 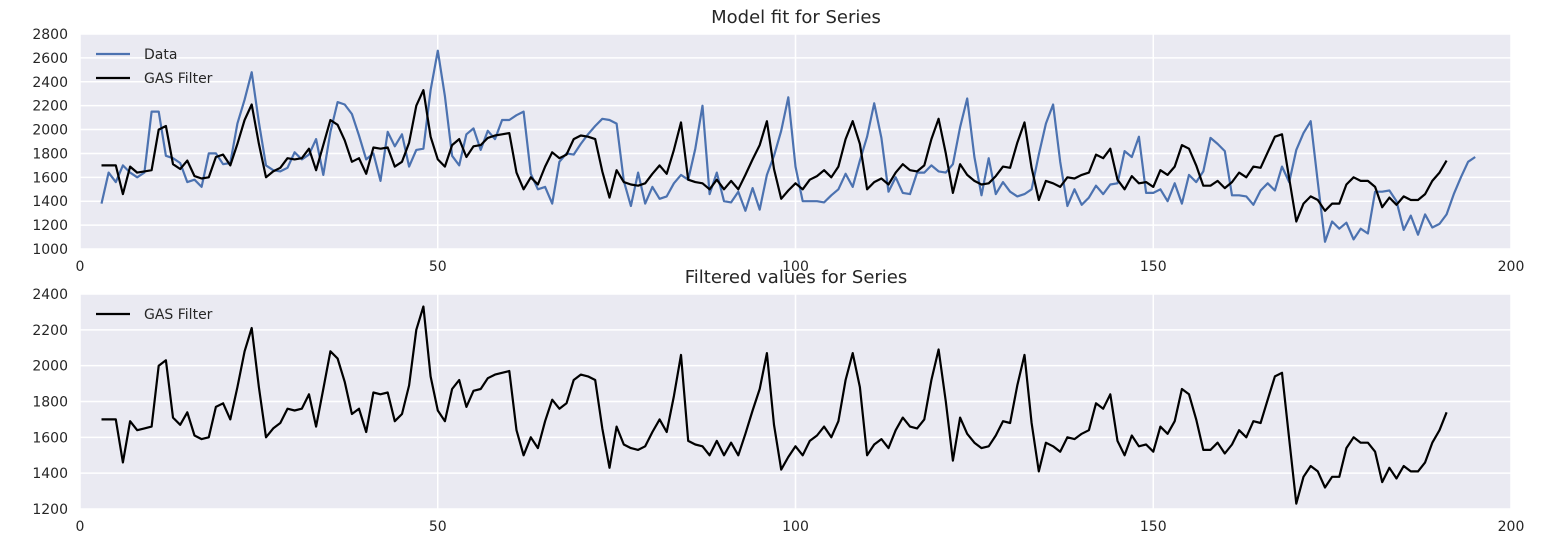 I want to click on y-tick-label: 2800, so click(x=50, y=35).